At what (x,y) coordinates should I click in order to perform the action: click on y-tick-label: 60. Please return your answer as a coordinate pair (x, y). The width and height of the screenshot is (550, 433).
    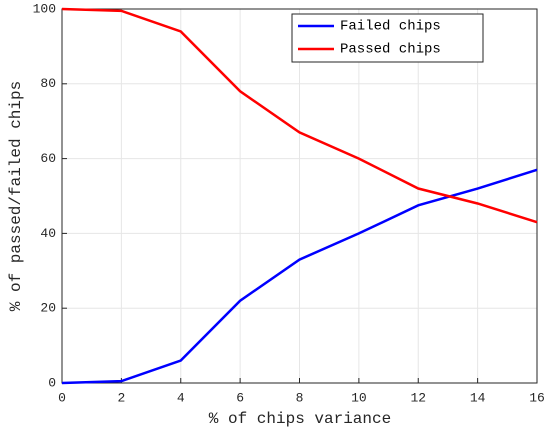
    Looking at the image, I should click on (48, 158).